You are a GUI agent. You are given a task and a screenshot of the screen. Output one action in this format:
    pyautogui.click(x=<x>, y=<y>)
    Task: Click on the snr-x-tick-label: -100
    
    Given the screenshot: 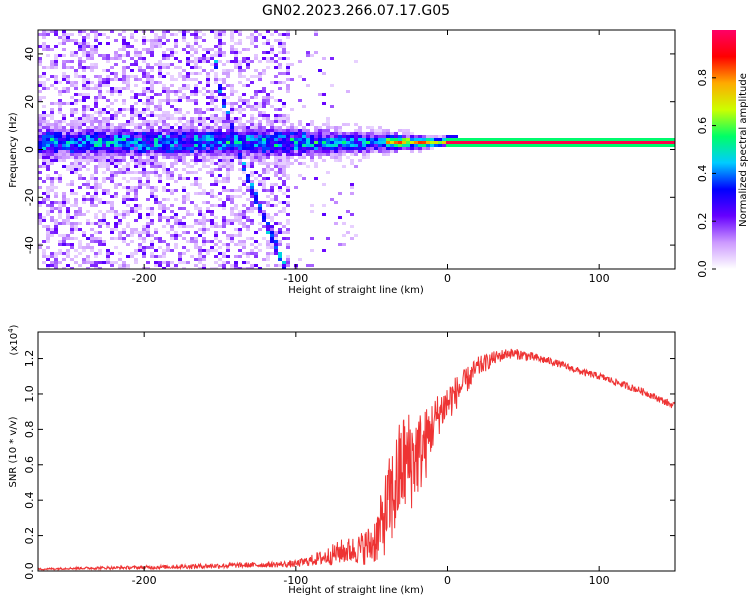 What is the action you would take?
    pyautogui.click(x=295, y=580)
    